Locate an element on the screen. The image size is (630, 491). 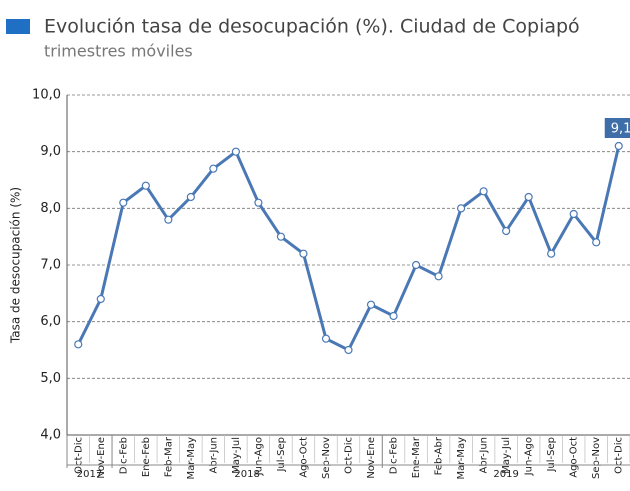
y-tick-label: 5,0 is located at coordinates (50, 378).